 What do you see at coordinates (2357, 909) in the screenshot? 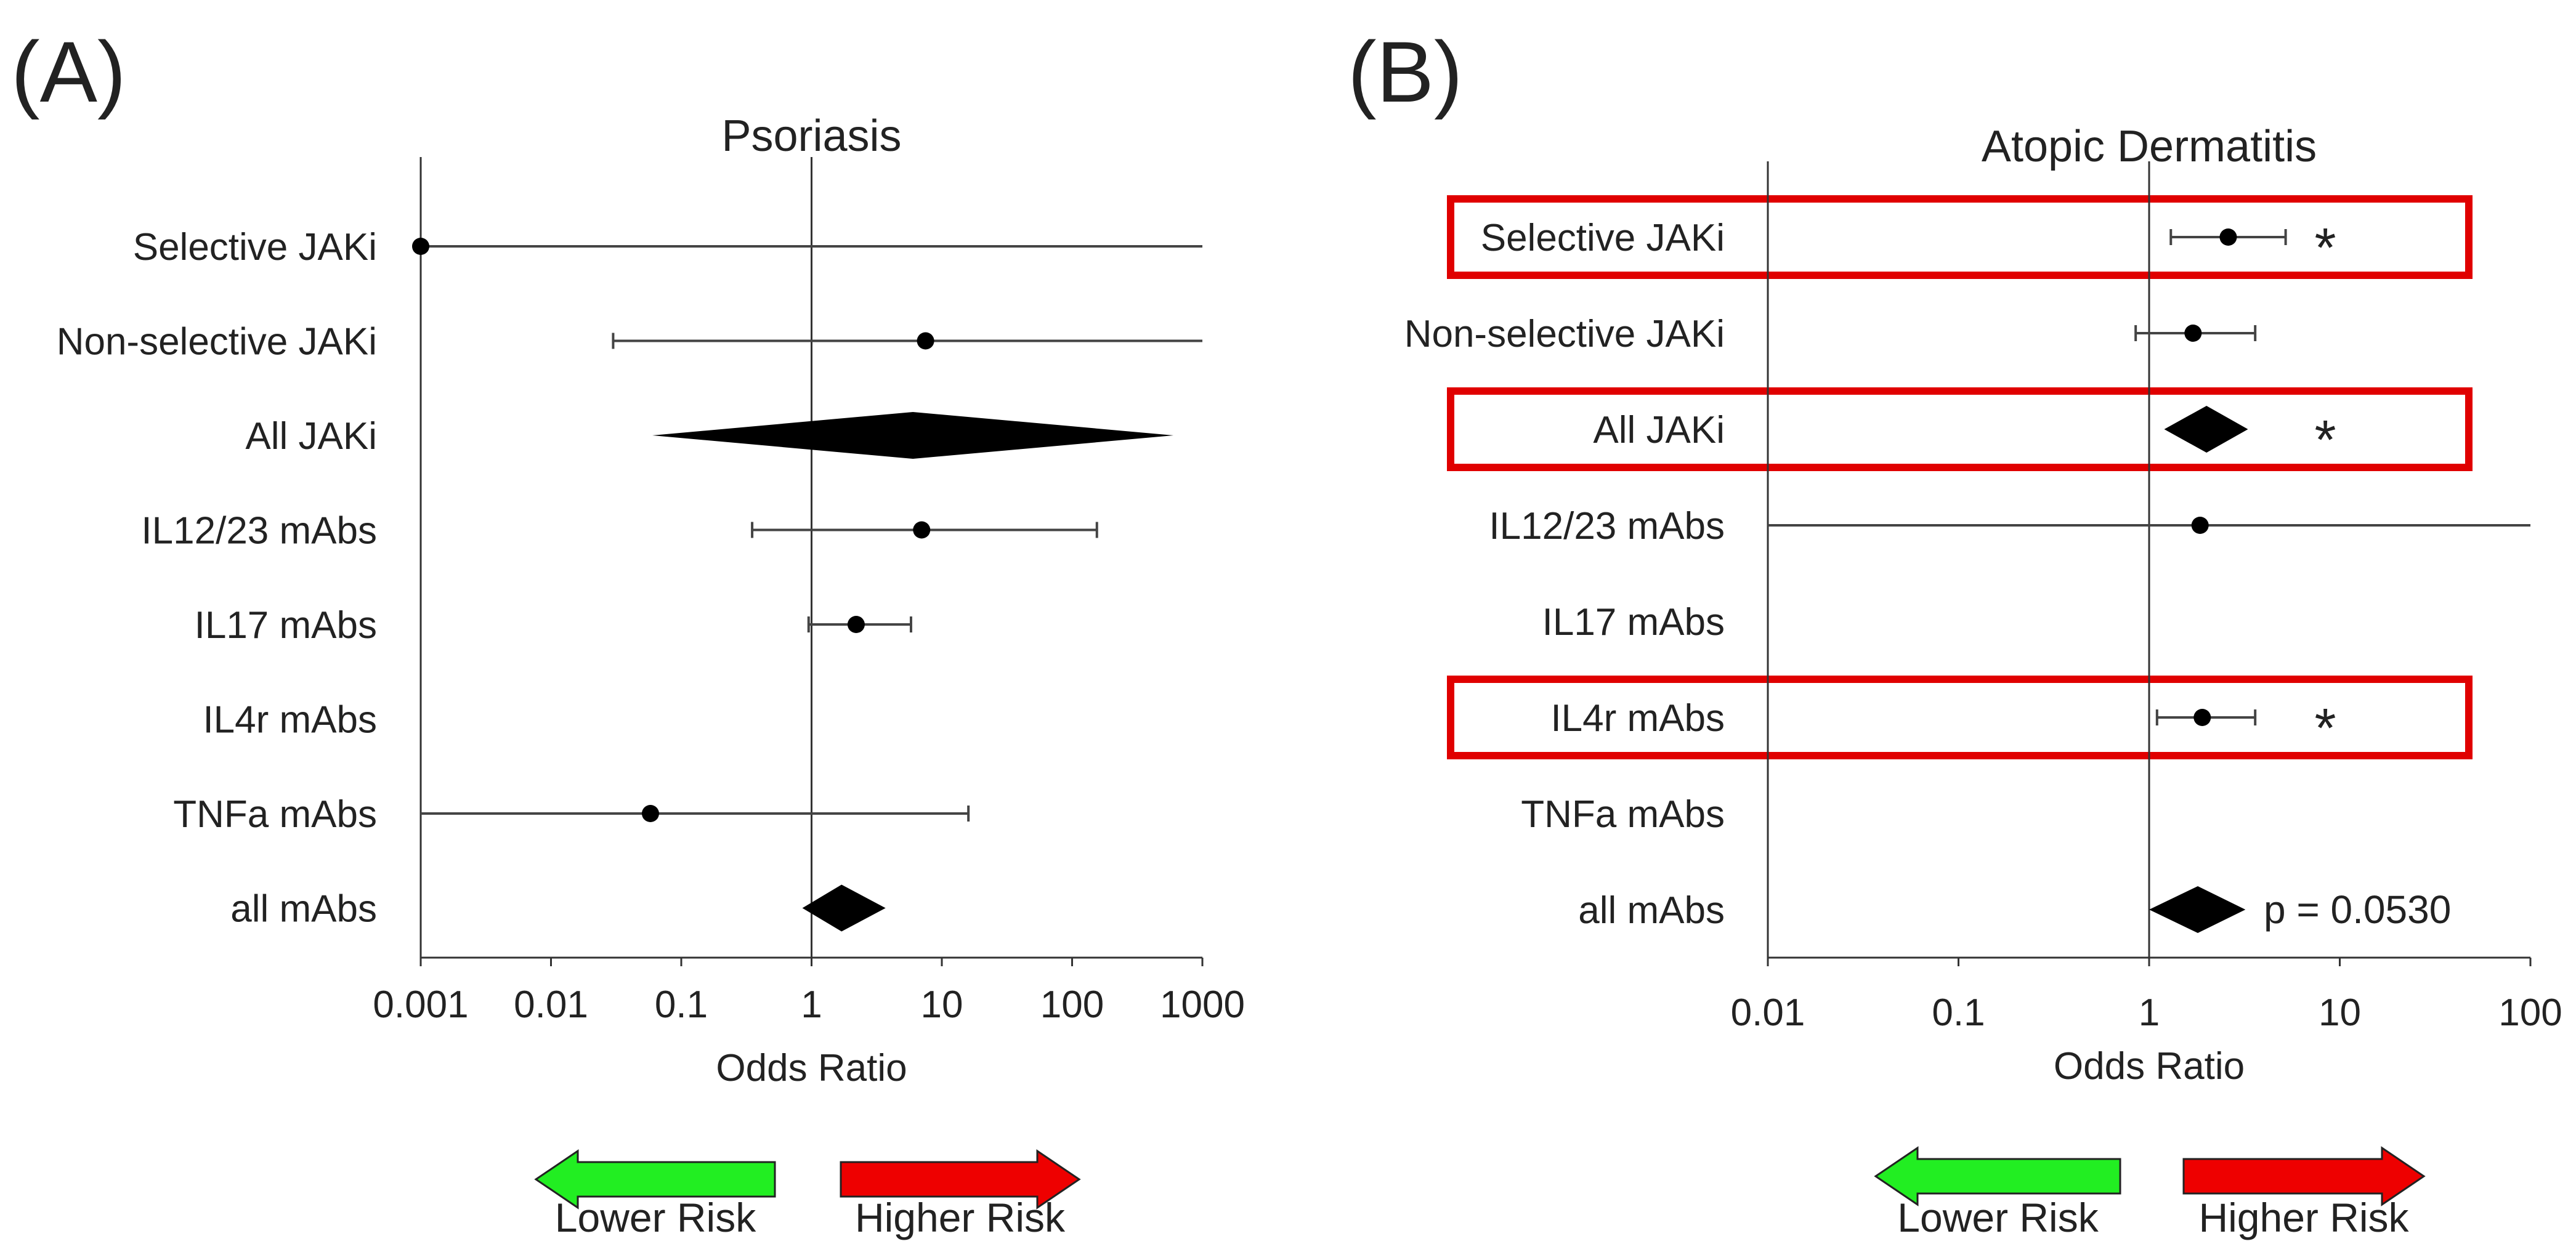
I see `p-value-annotation: p = 0.0530` at bounding box center [2357, 909].